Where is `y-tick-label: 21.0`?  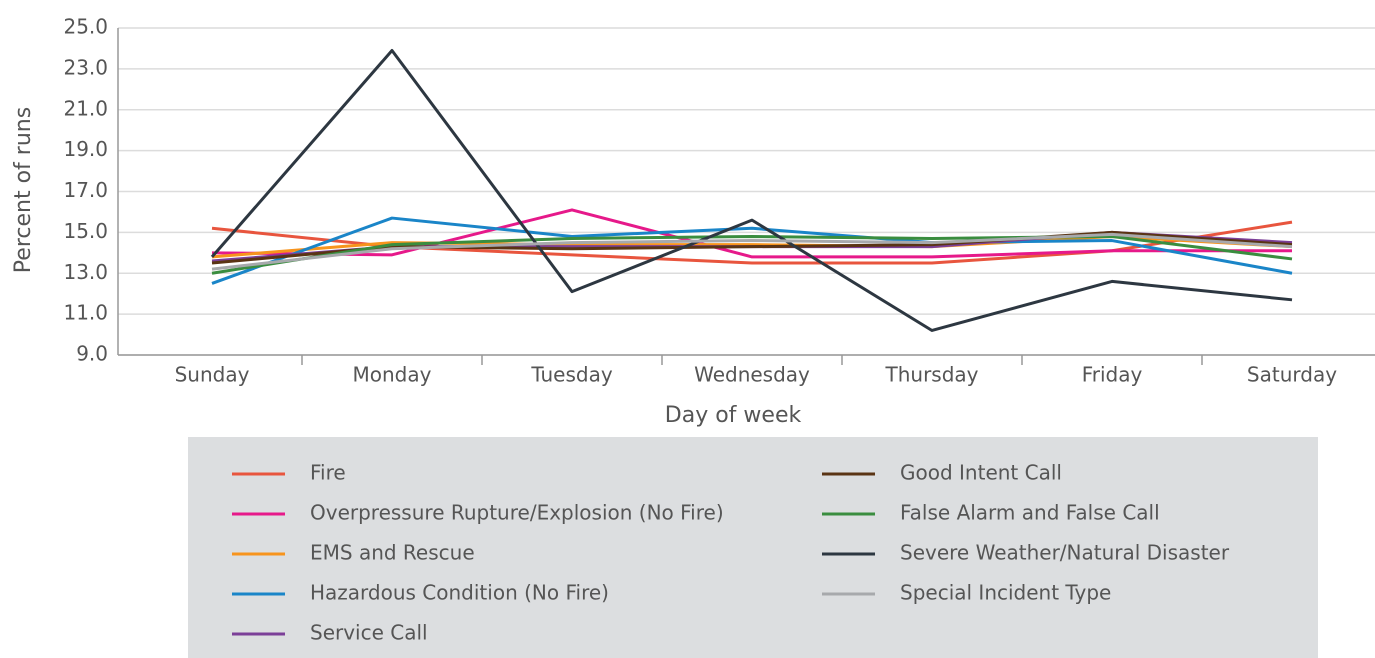
y-tick-label: 21.0 is located at coordinates (85, 108).